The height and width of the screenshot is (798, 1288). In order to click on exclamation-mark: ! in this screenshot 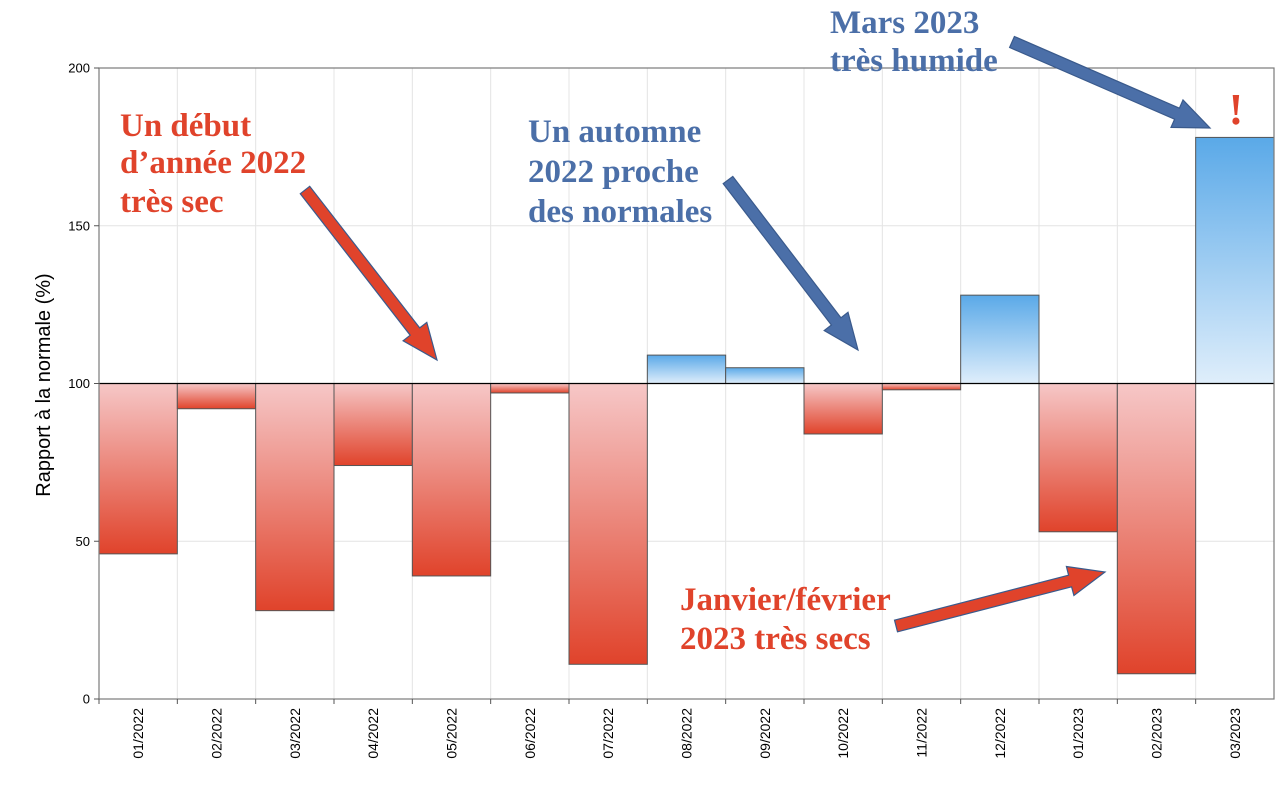, I will do `click(1236, 109)`.